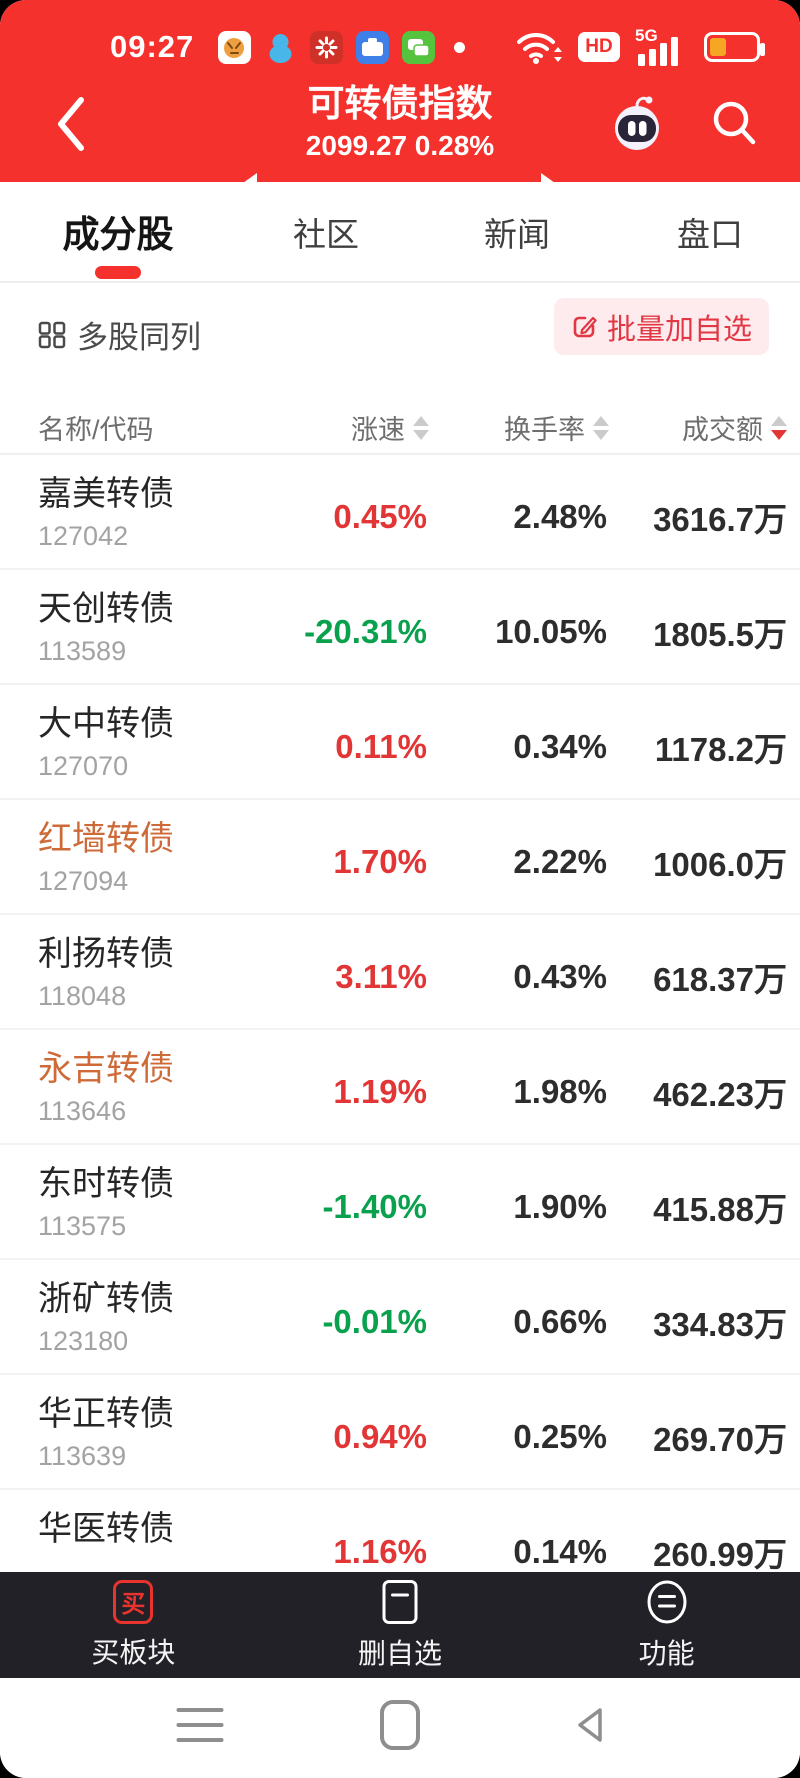 The height and width of the screenshot is (1778, 800). I want to click on stock-turnover: 0.14%, so click(560, 1551).